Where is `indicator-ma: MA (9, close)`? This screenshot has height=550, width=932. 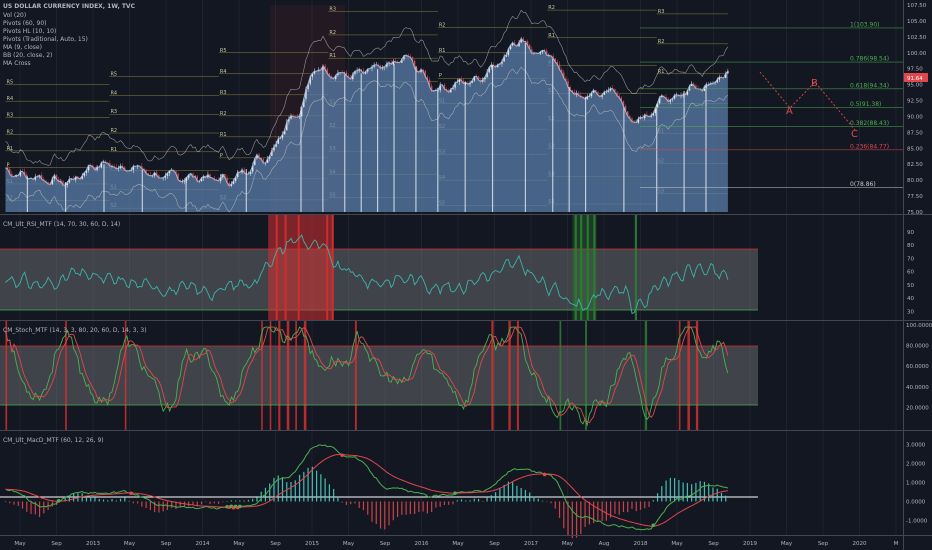
indicator-ma: MA (9, close) is located at coordinates (22, 47).